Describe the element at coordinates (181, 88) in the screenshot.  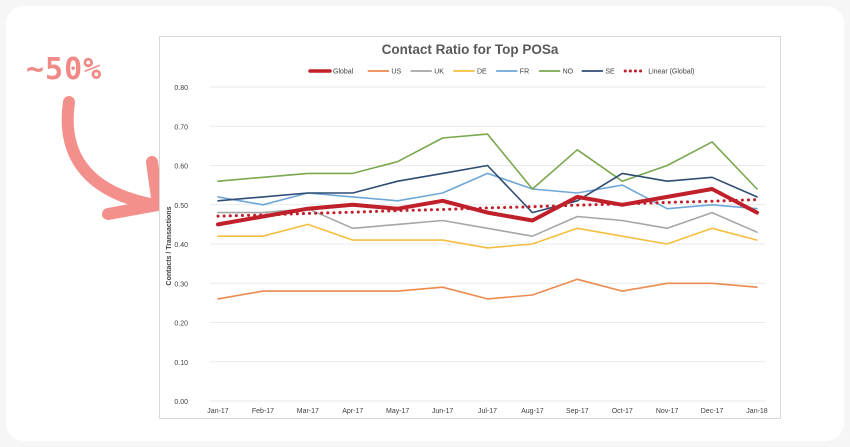
I see `y-tick-label: 0.80` at that location.